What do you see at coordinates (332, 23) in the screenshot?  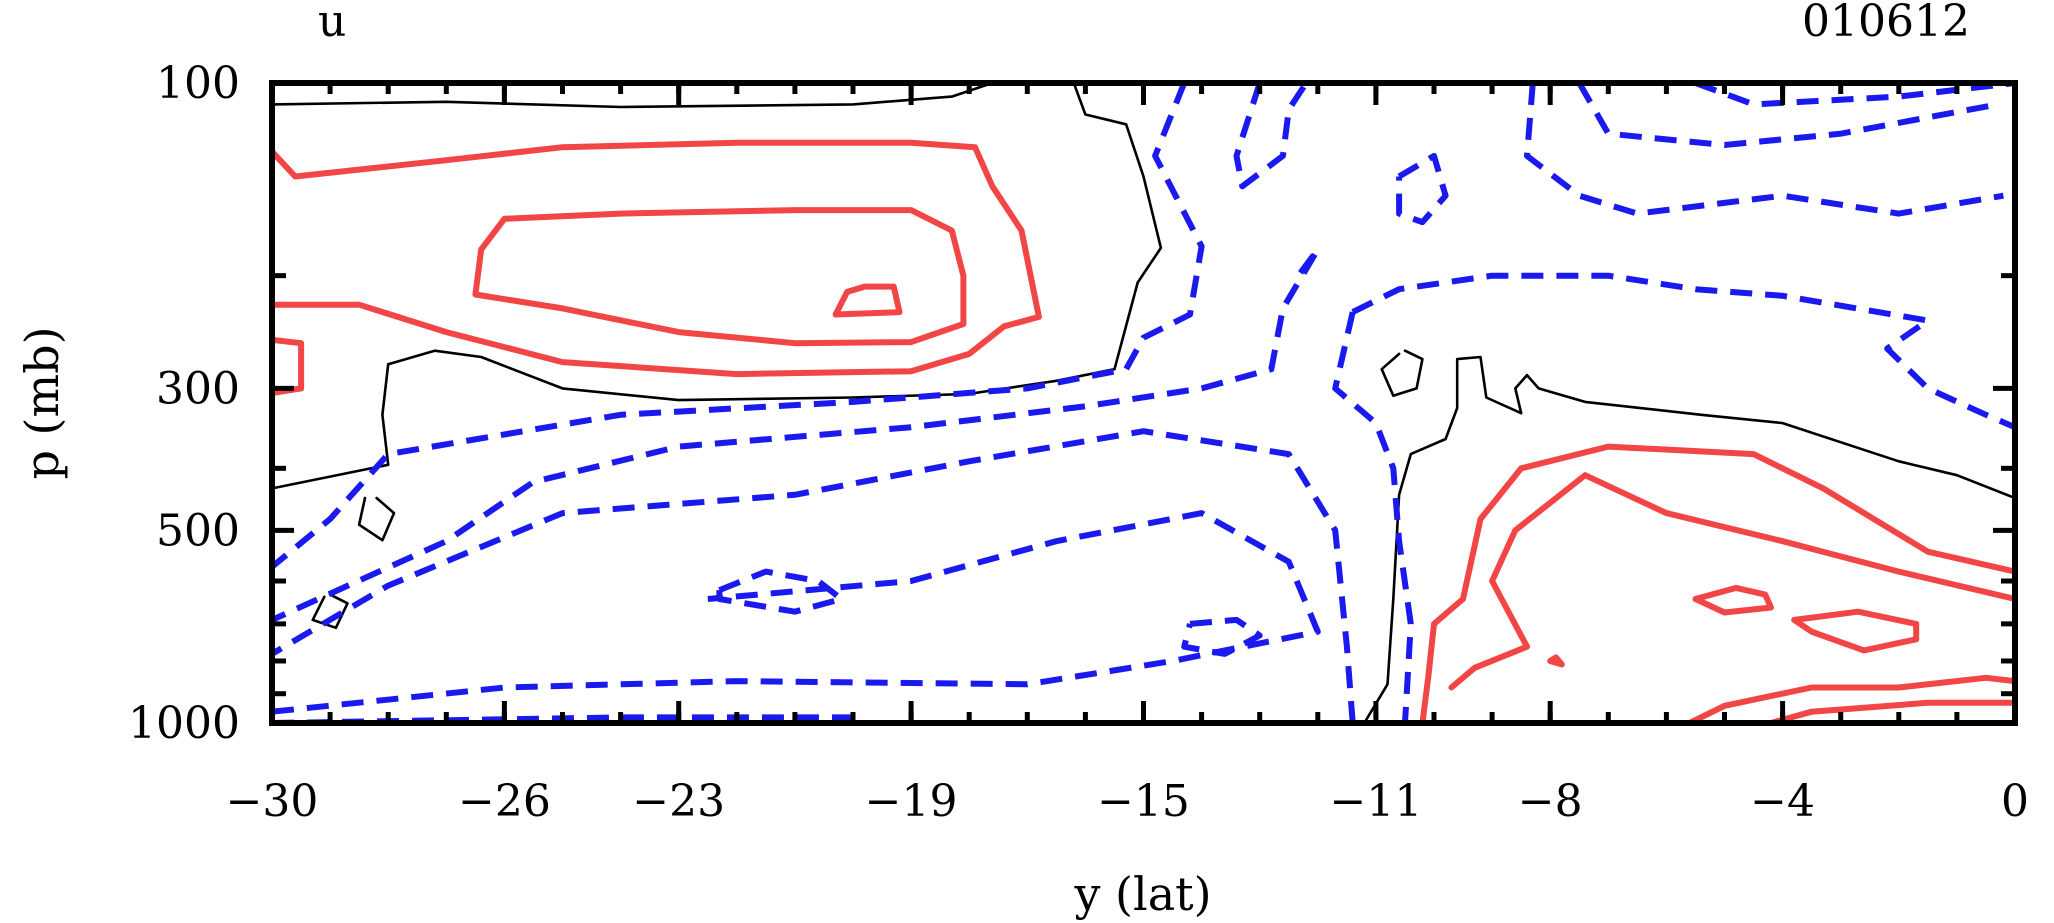 I see `chart-title: u` at bounding box center [332, 23].